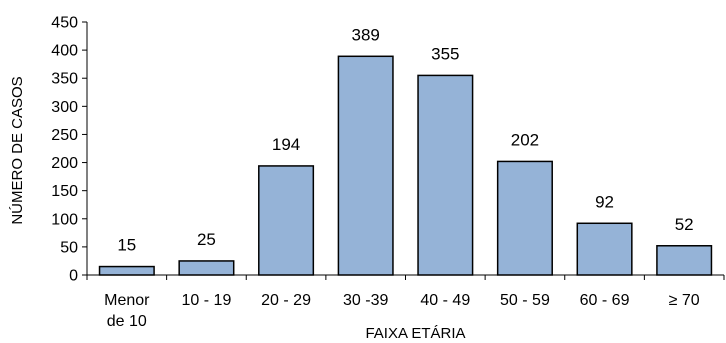 This screenshot has width=726, height=343. What do you see at coordinates (286, 144) in the screenshot?
I see `data-label: 194` at bounding box center [286, 144].